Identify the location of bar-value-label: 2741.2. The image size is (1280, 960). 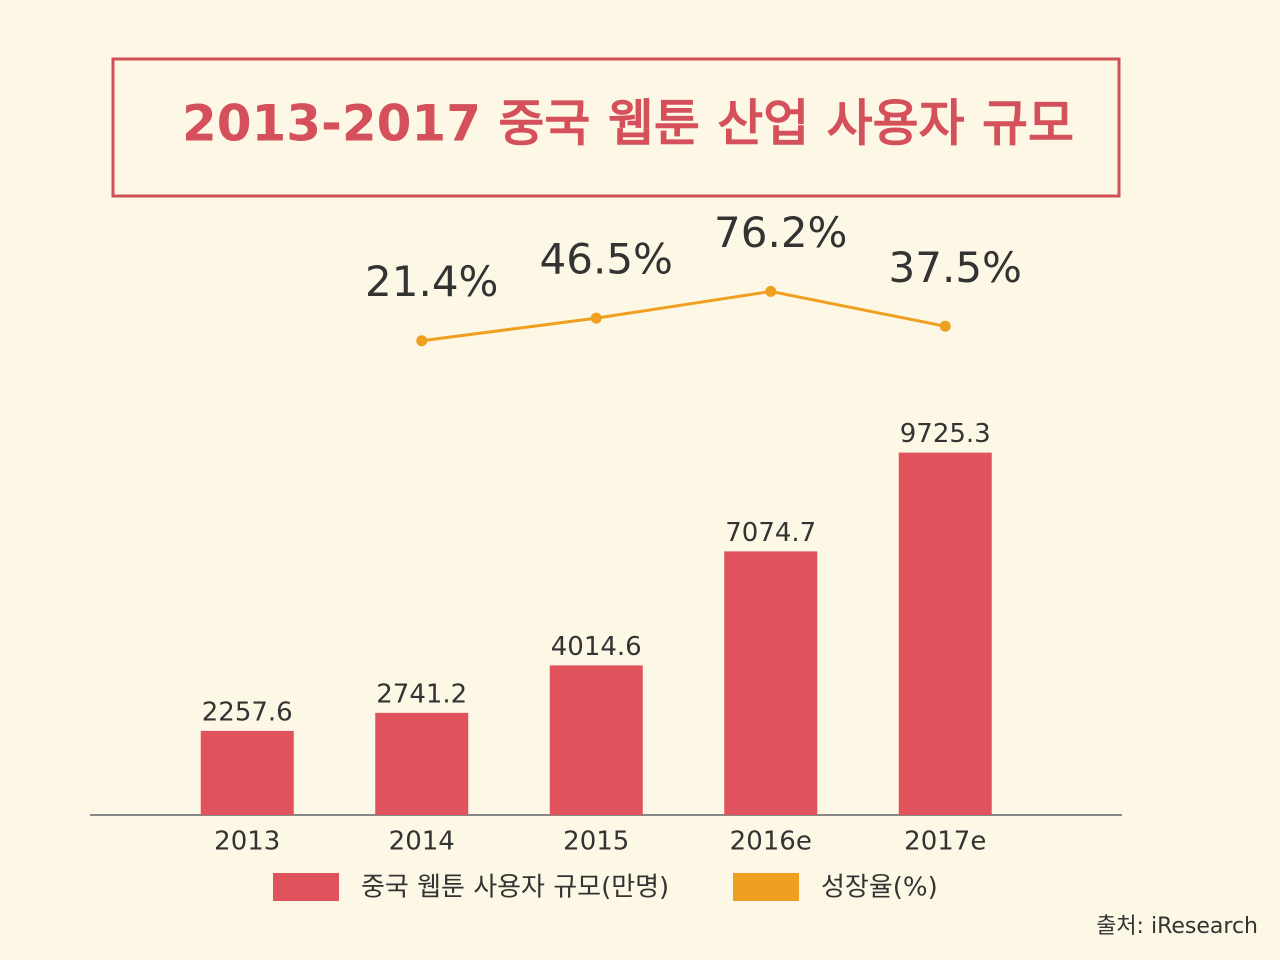
(421, 694).